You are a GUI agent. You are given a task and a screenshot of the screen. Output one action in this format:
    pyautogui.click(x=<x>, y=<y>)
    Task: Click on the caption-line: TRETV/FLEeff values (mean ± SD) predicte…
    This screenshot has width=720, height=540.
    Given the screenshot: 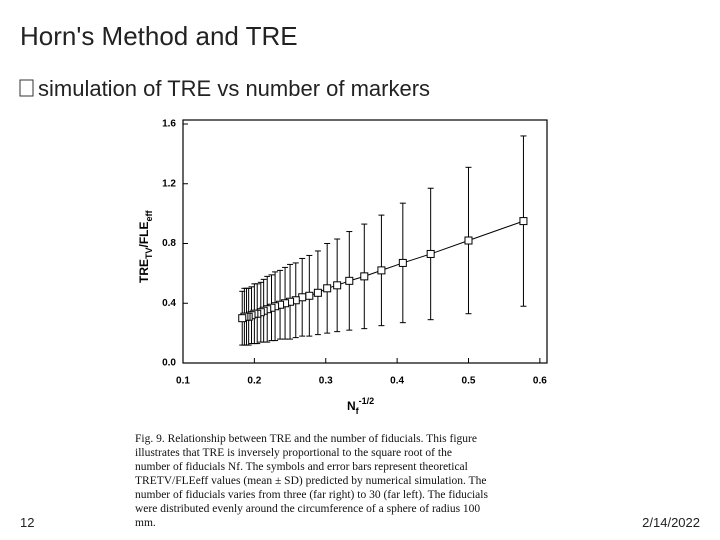 What is the action you would take?
    pyautogui.click(x=310, y=481)
    